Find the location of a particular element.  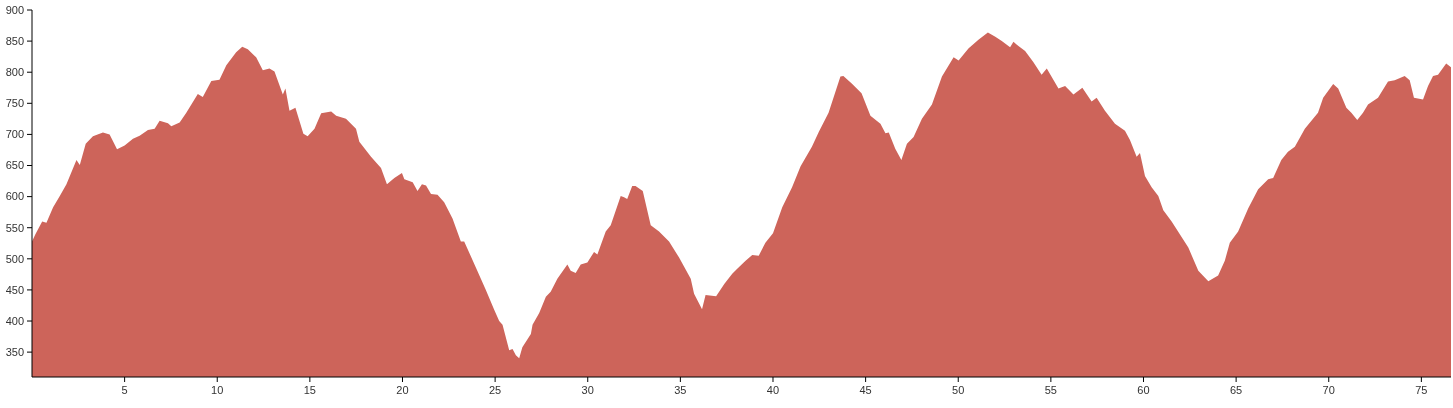

y-tick-label: 500 is located at coordinates (14, 258).